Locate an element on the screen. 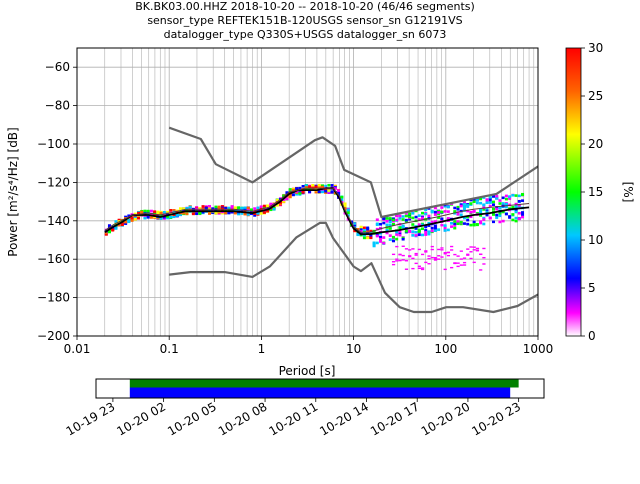  y-tick-label: −200 is located at coordinates (53, 336).